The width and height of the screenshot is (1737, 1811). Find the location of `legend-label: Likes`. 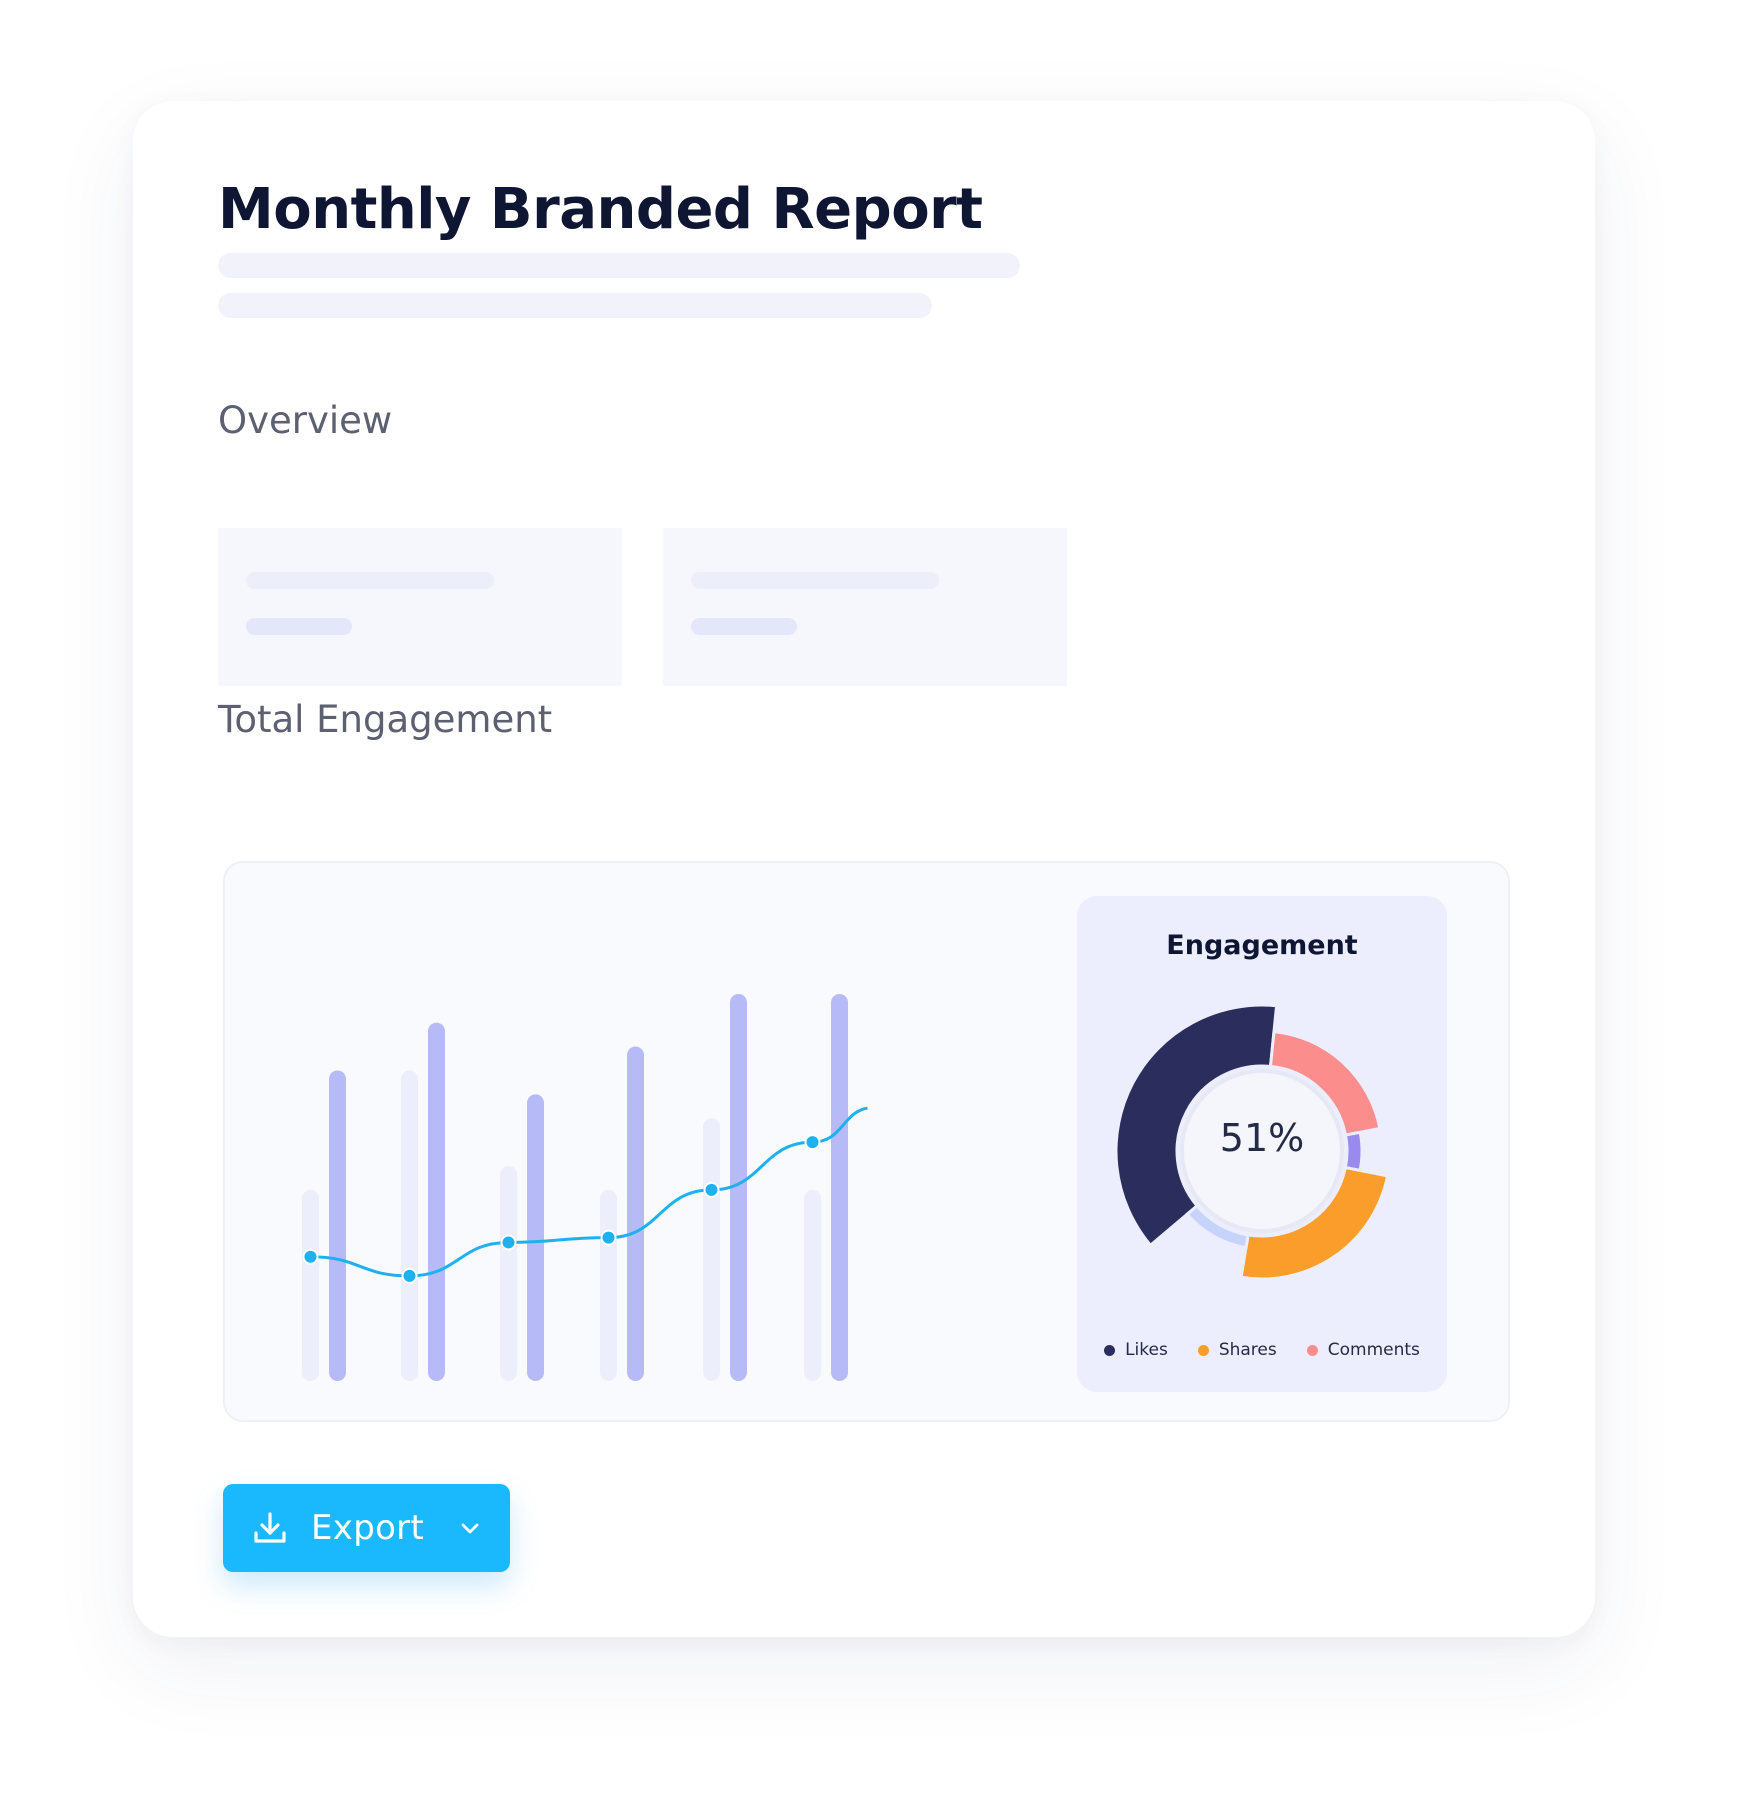

legend-label: Likes is located at coordinates (1146, 1350).